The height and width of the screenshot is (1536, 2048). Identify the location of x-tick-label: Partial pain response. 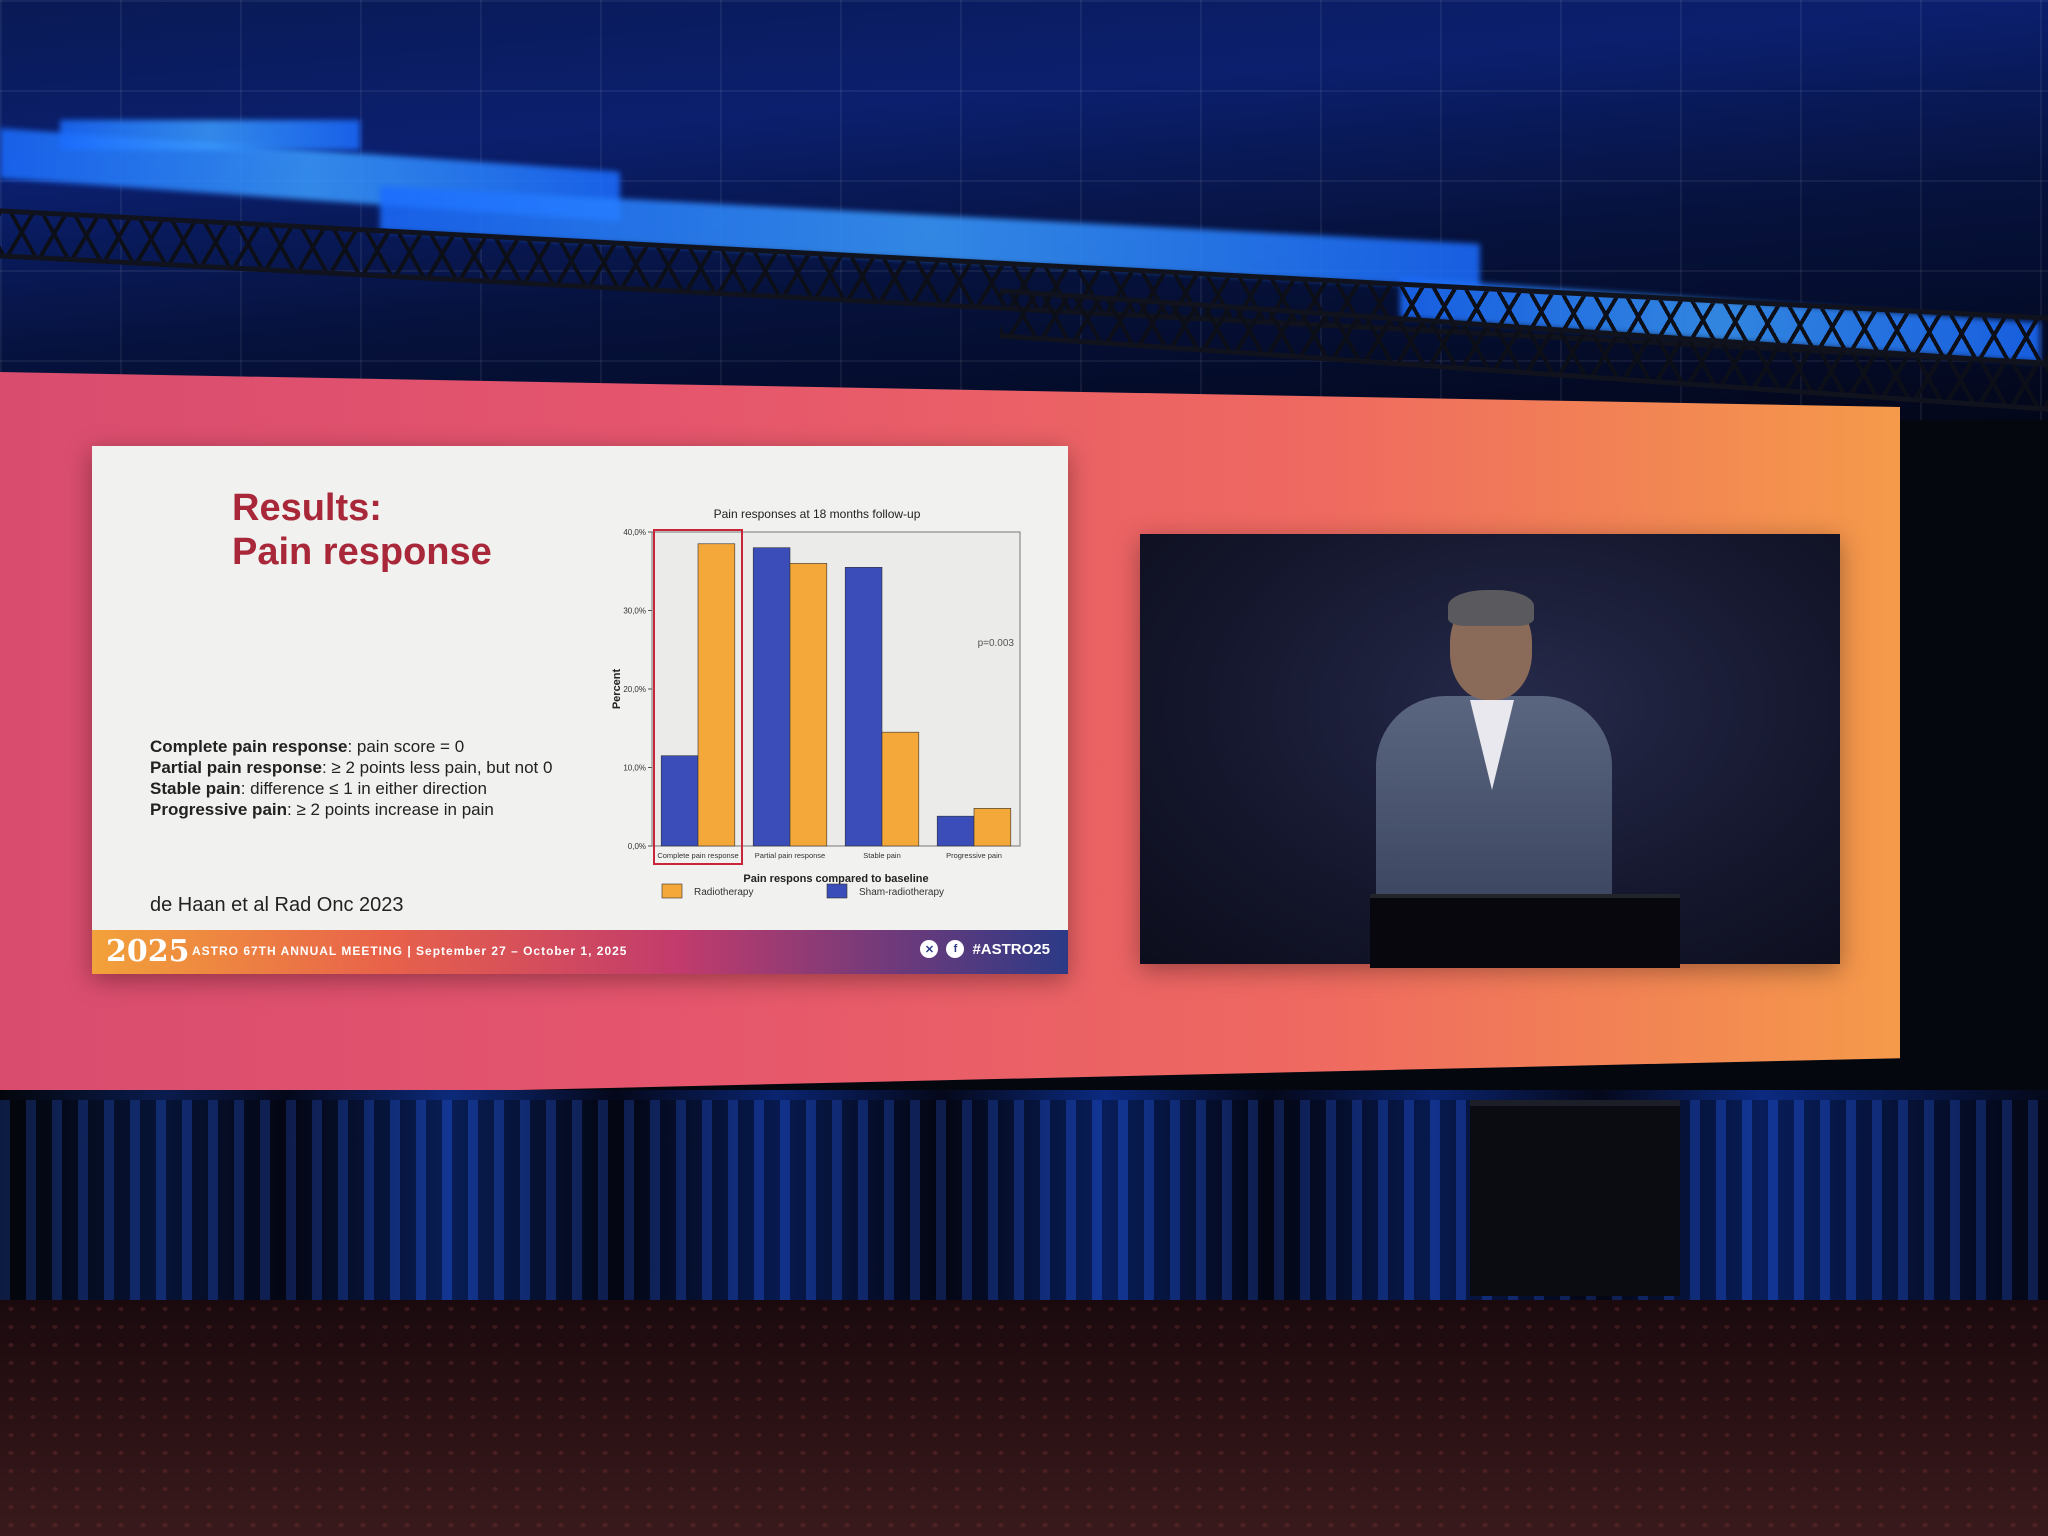
(790, 855).